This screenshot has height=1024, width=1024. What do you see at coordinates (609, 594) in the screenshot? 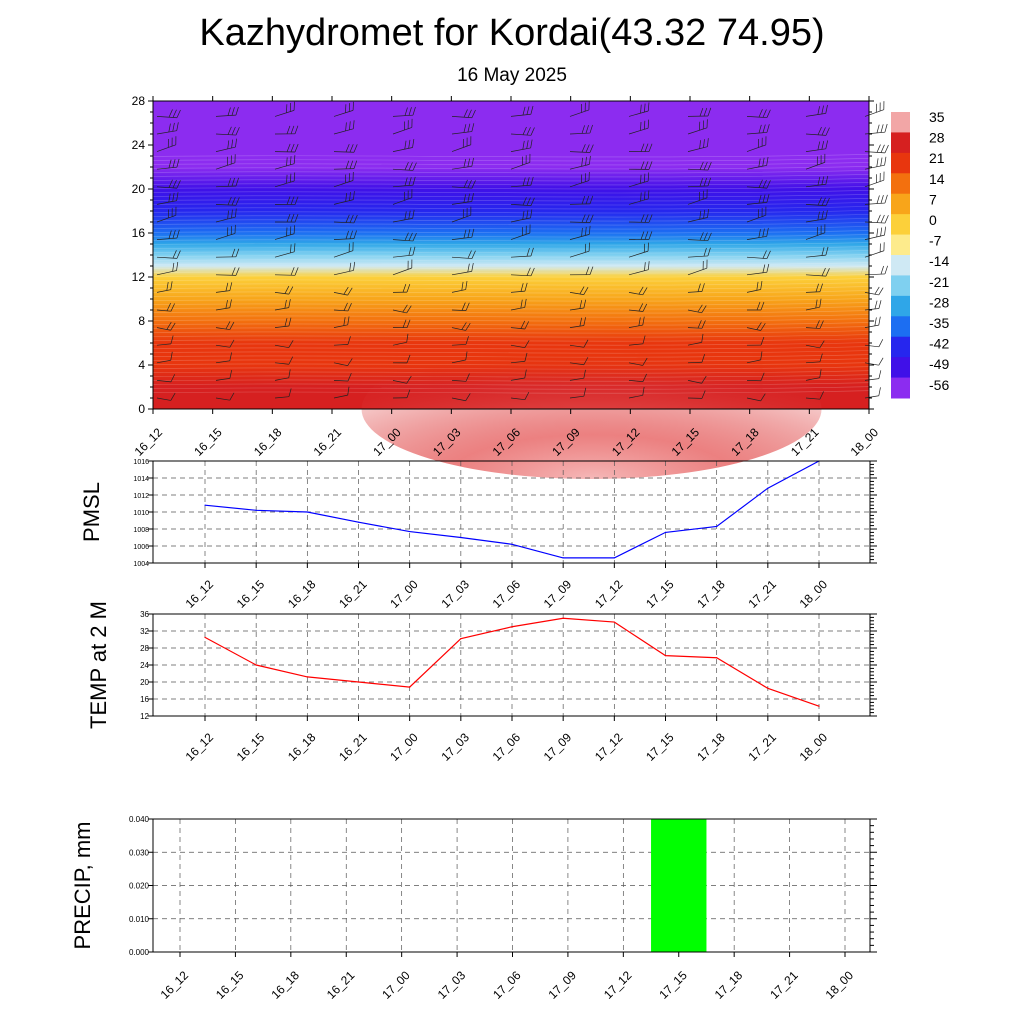
I see `x-tick-label: 17_12` at bounding box center [609, 594].